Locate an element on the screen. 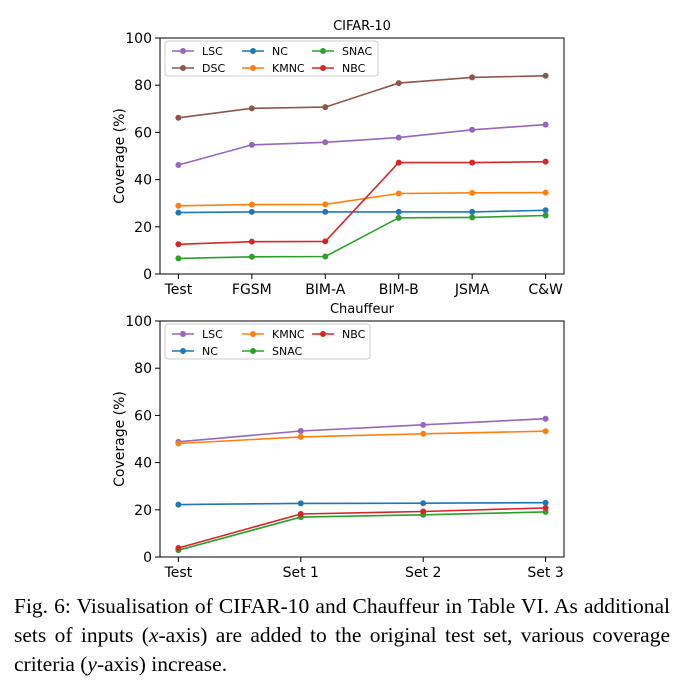 The image size is (681, 694). cifar-10-y-tick-label: 40 is located at coordinates (143, 181).